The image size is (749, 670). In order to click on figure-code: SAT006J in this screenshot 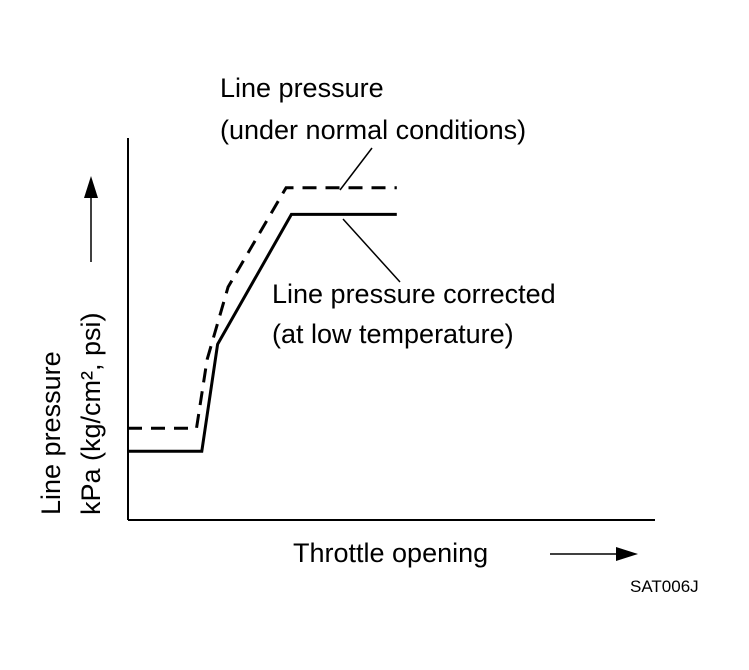, I will do `click(664, 586)`.